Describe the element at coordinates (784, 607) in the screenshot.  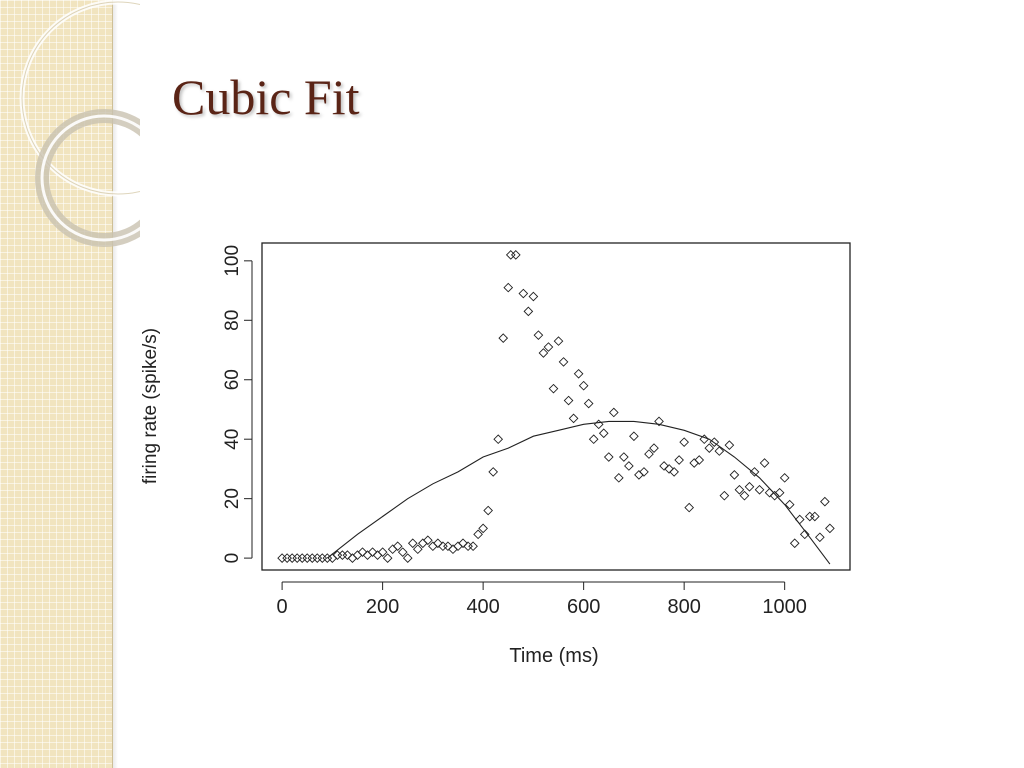
I see `x-tick-label: 1000` at that location.